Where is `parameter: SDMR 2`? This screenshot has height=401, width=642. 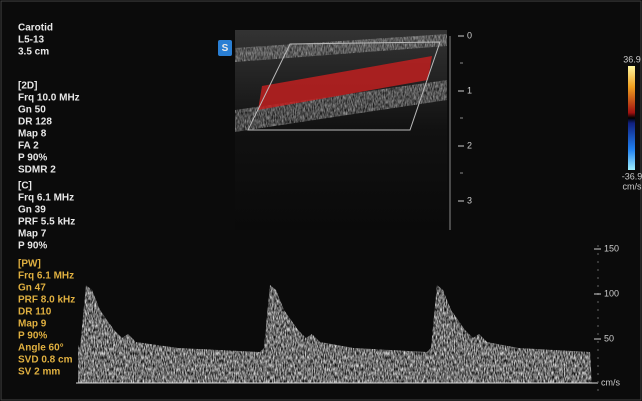 parameter: SDMR 2 is located at coordinates (37, 170).